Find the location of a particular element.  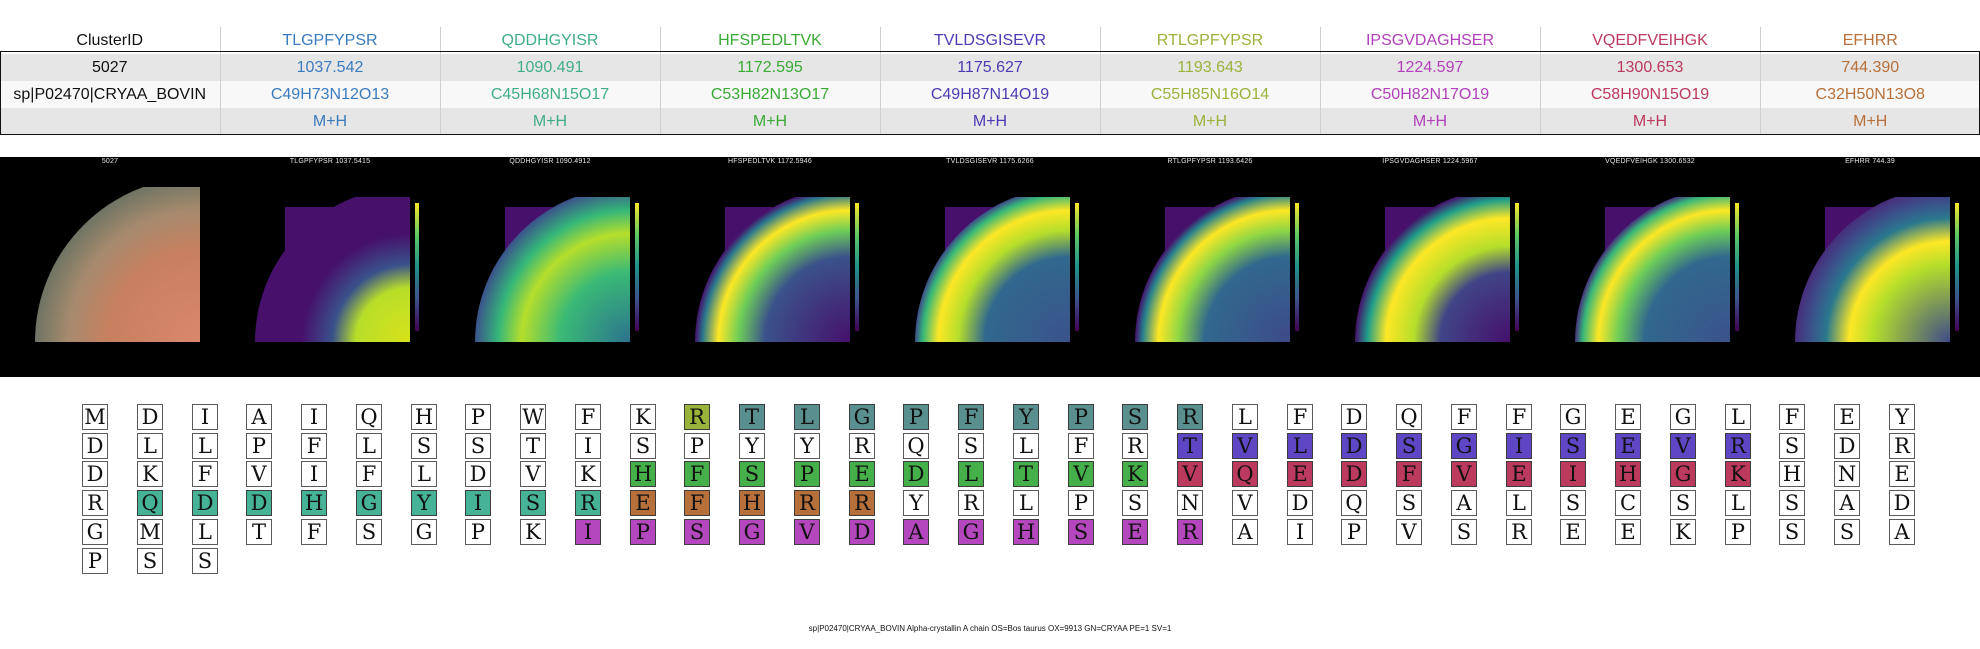

cell-mass: 1224.597 is located at coordinates (1429, 67).